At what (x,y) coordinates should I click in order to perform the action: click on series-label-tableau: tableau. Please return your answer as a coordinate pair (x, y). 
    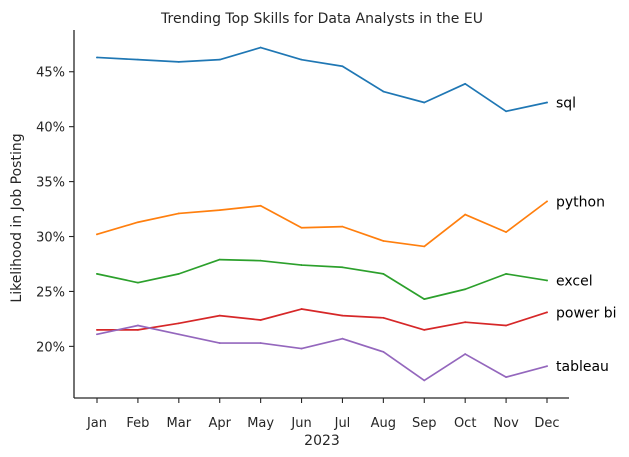
    Looking at the image, I should click on (582, 367).